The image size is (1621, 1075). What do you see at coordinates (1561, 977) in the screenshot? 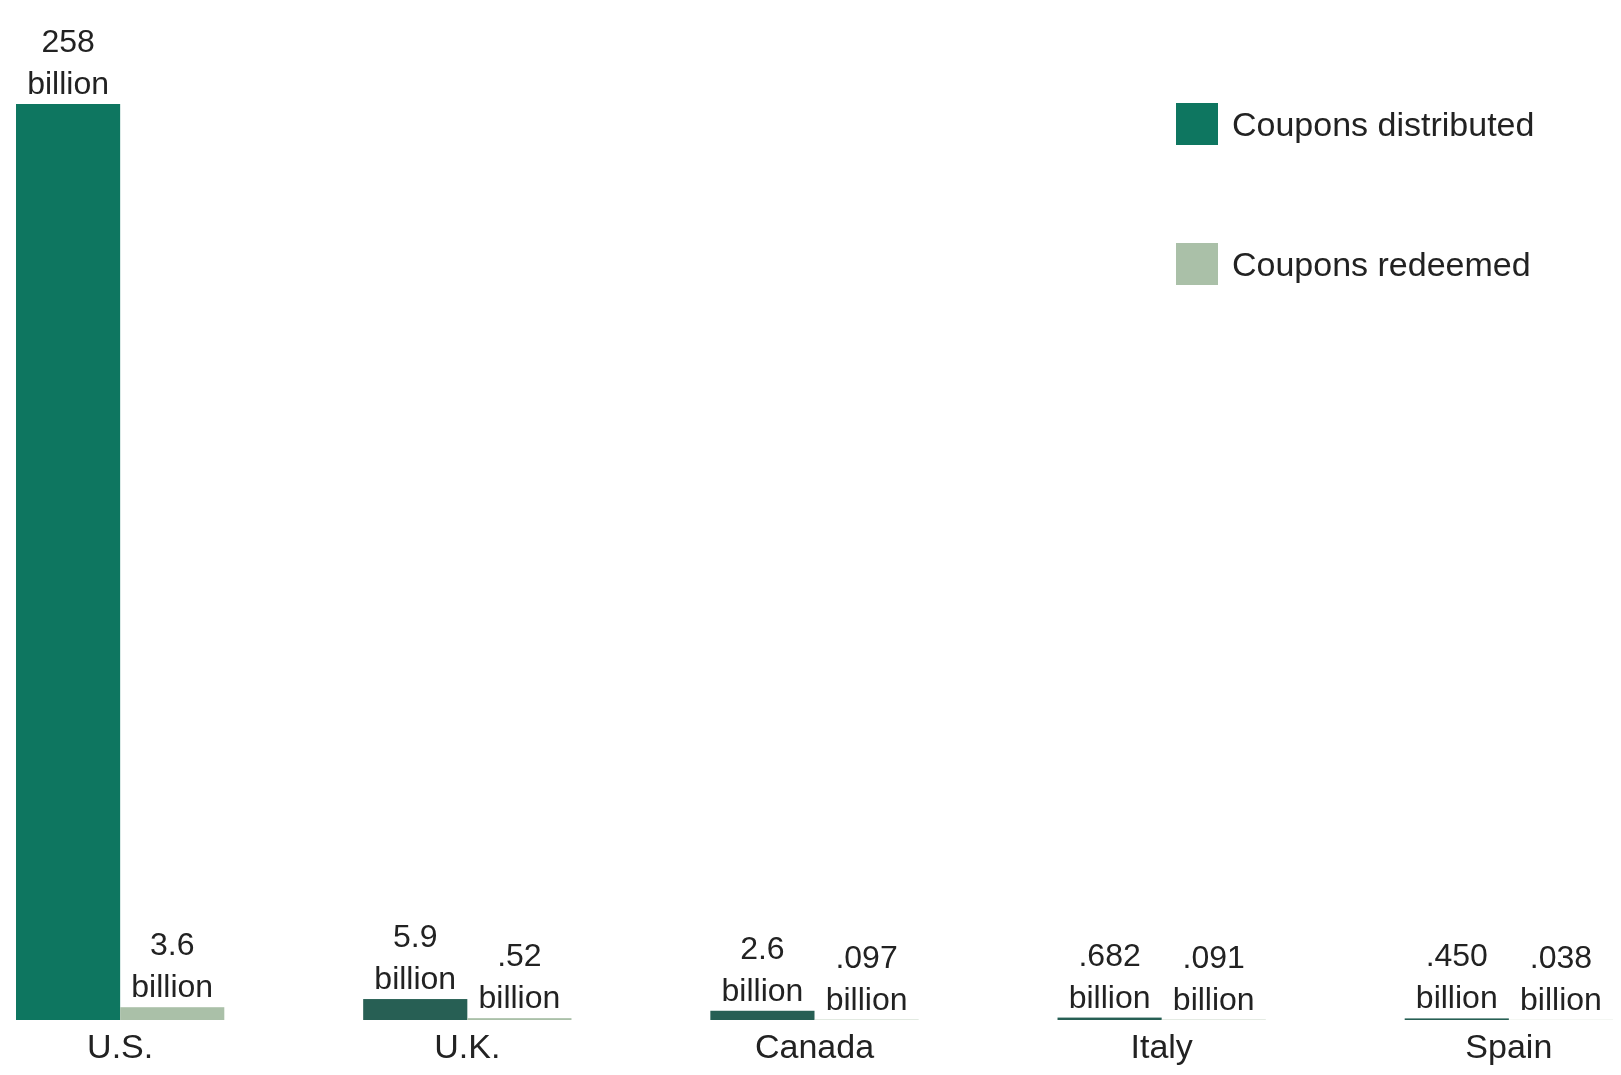
I see `data-label: .038 billion` at bounding box center [1561, 977].